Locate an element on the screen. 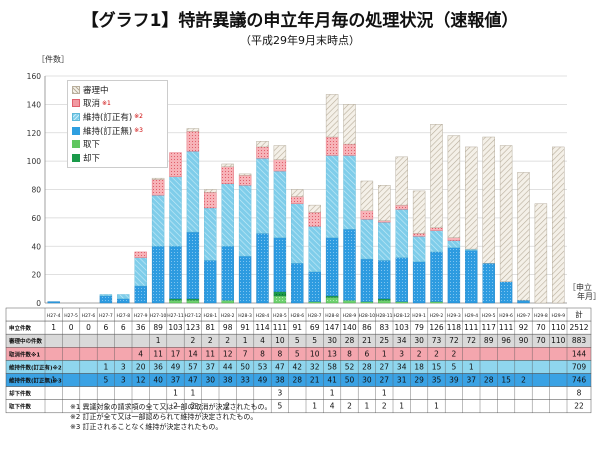 The image size is (600, 450). table-header-cell: H27-10 is located at coordinates (158, 316).